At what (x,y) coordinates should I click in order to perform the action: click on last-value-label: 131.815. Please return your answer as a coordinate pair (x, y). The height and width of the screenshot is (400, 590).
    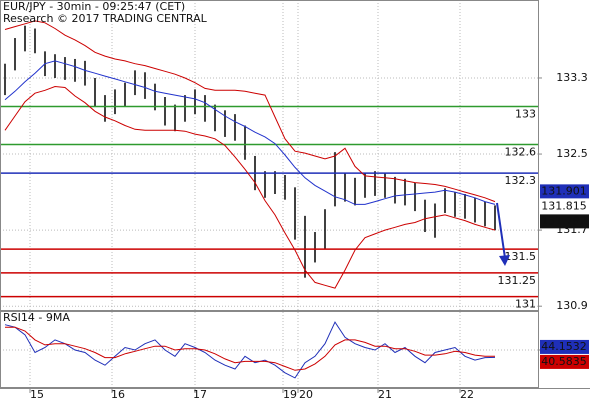
    Looking at the image, I should click on (564, 205).